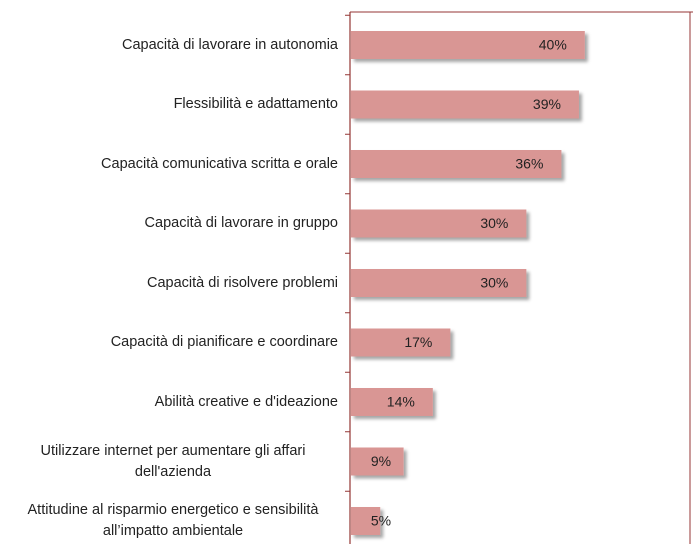  Describe the element at coordinates (219, 163) in the screenshot. I see `category-label: Capacità comunicativa scritta e orale` at that location.